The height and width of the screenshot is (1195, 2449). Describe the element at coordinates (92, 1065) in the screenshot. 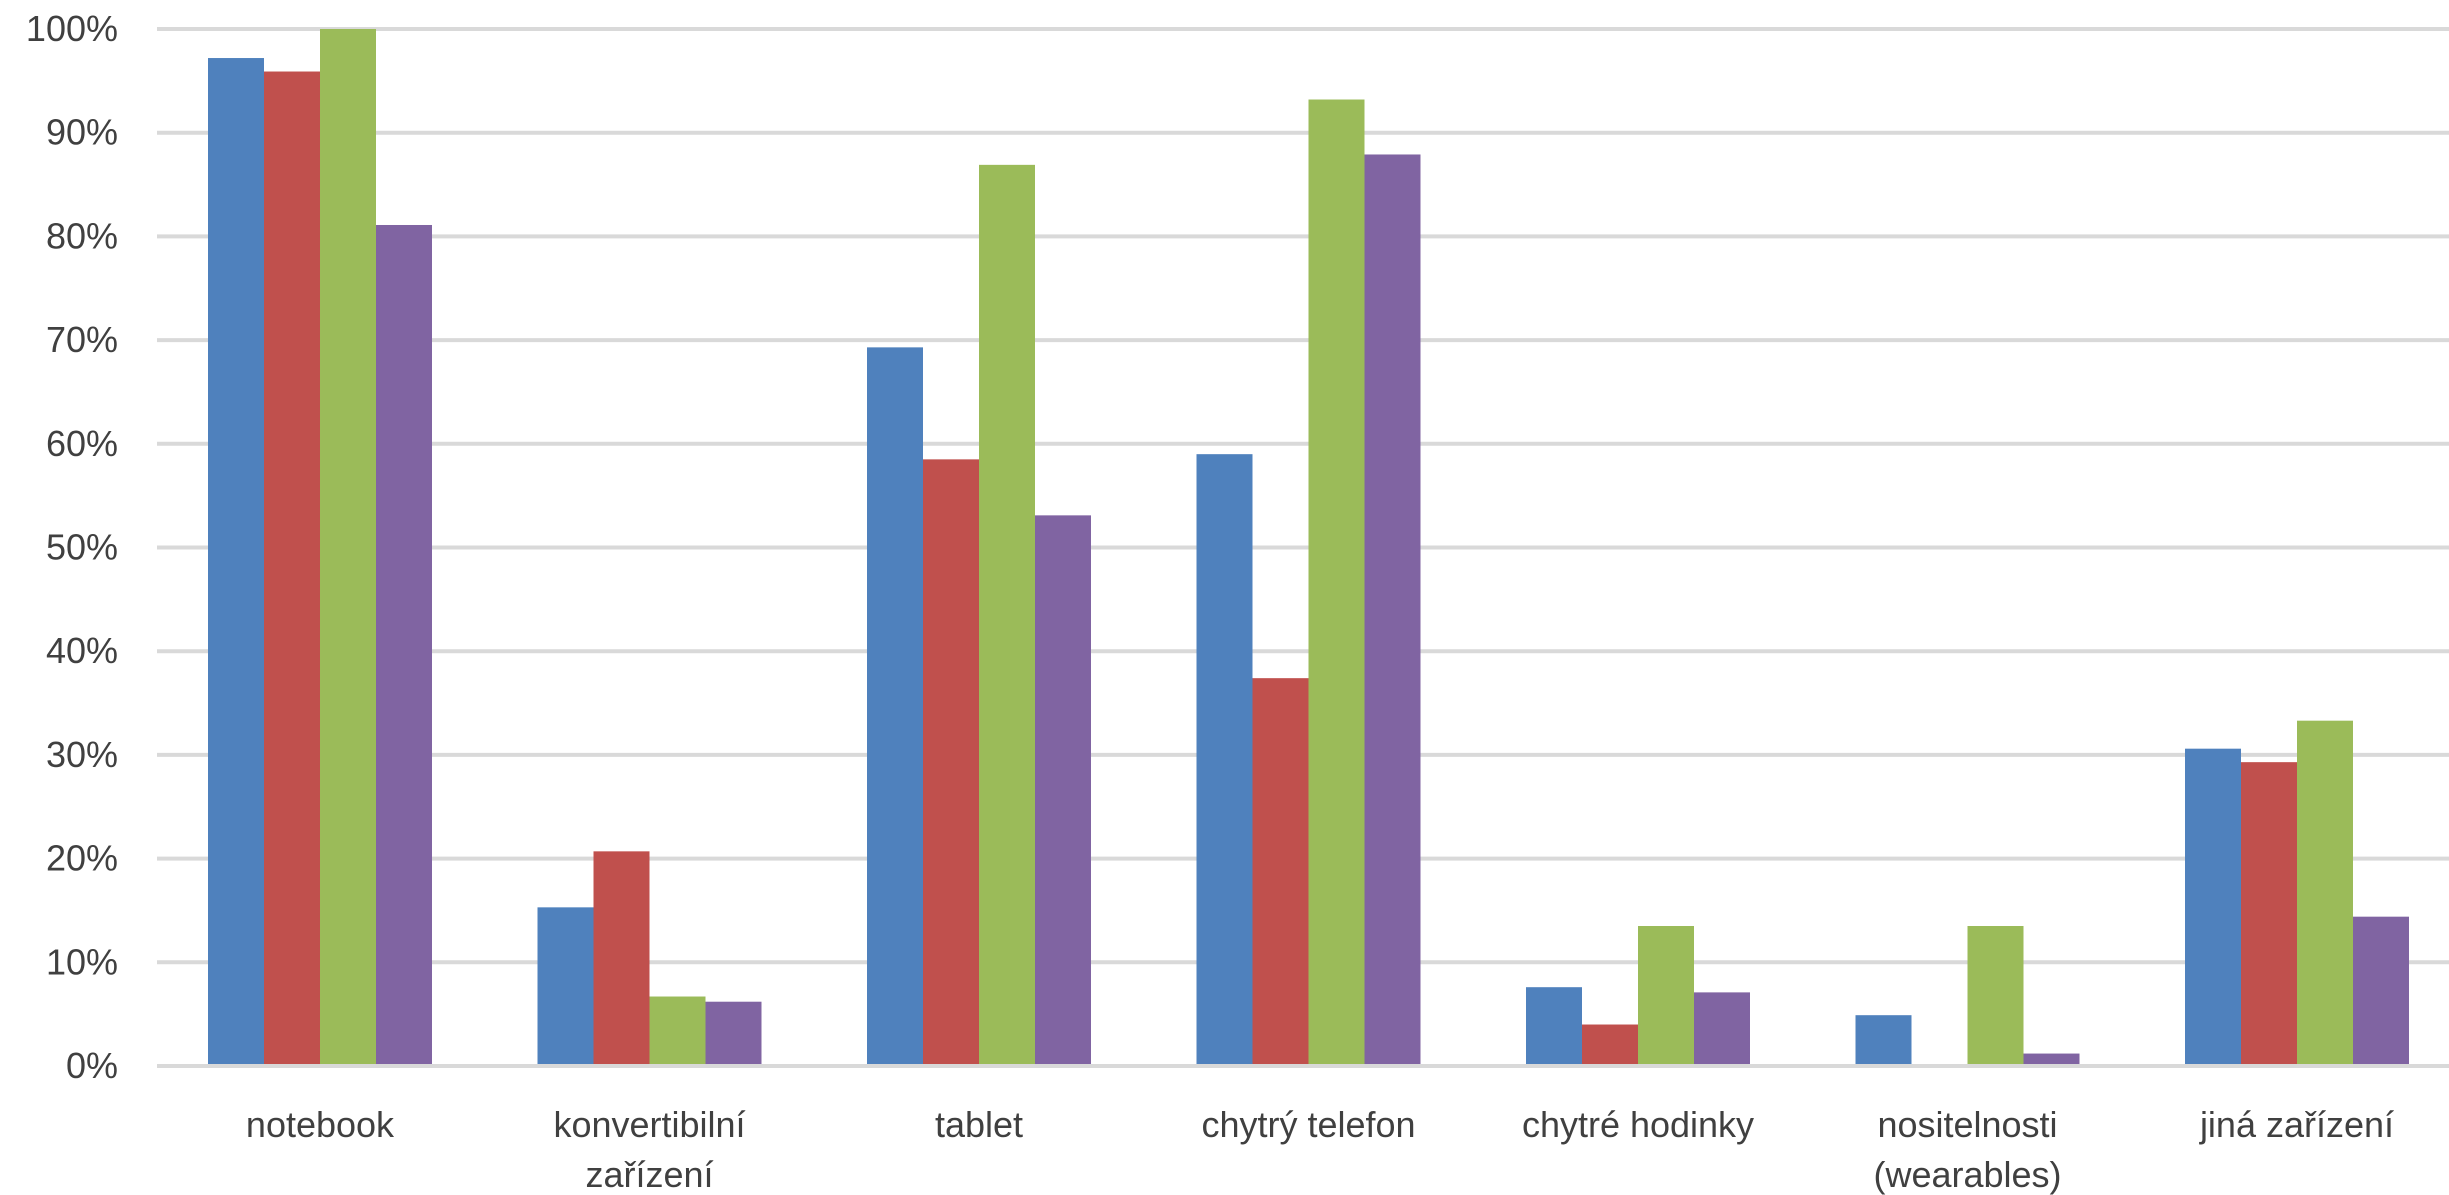

I see `y-tick-label: 0%` at that location.